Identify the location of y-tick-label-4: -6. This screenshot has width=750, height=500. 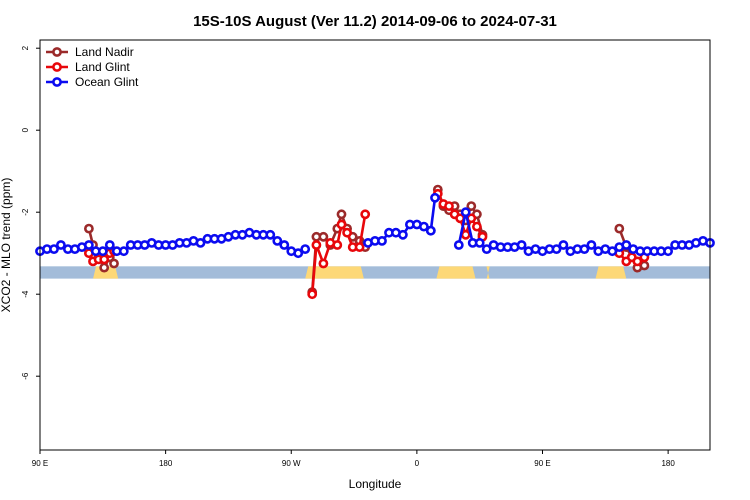
(25, 376).